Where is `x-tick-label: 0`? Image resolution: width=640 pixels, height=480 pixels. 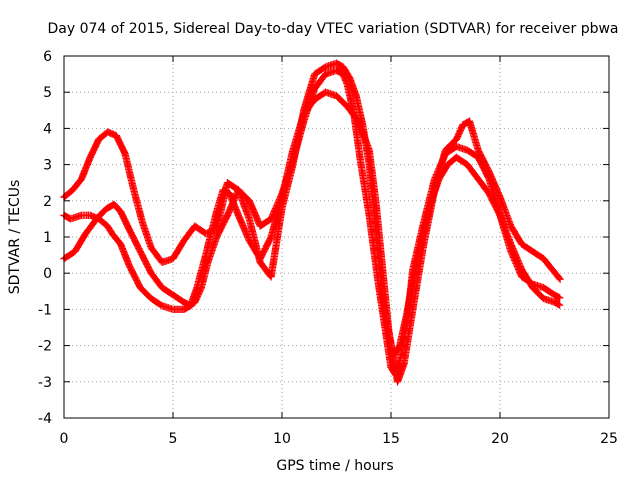 x-tick-label: 0 is located at coordinates (64, 439).